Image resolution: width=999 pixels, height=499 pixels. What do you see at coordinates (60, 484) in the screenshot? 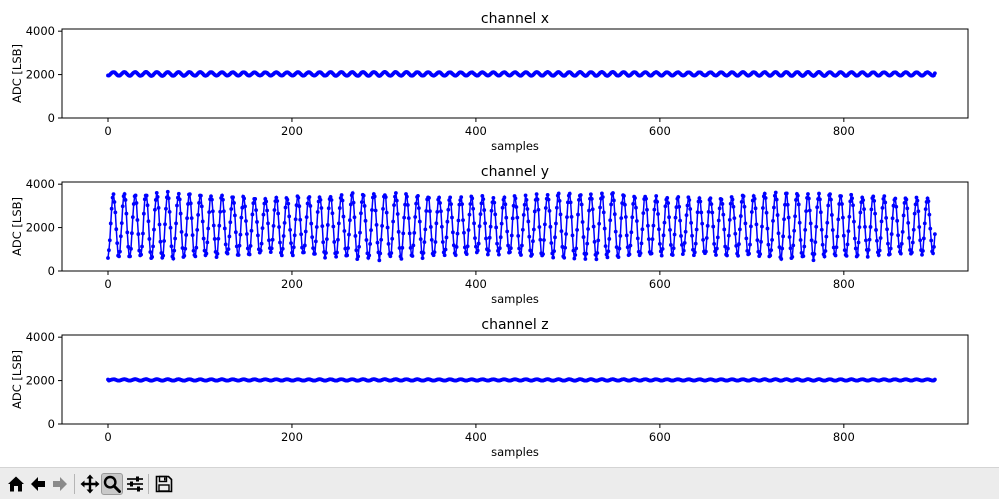
I see `forward-button` at bounding box center [60, 484].